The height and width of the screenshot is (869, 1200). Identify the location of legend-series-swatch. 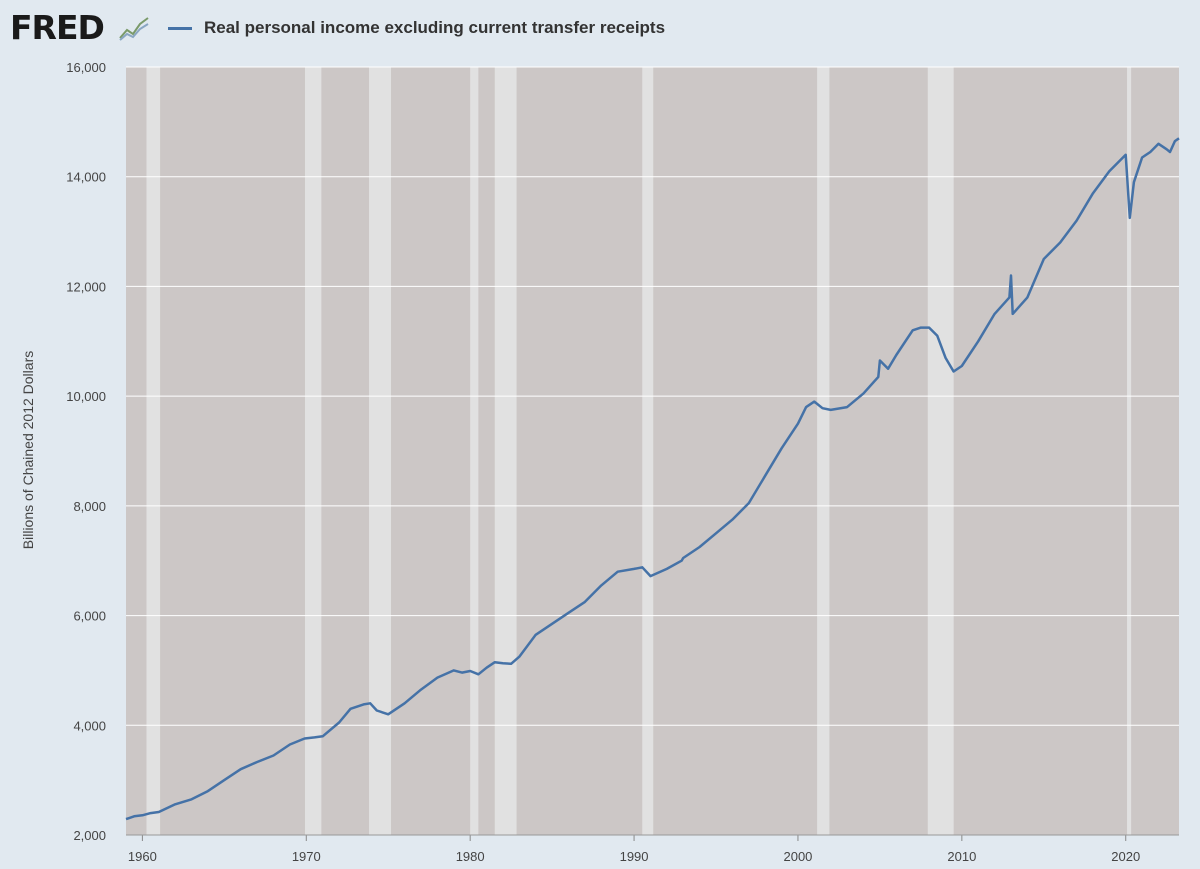
(180, 28).